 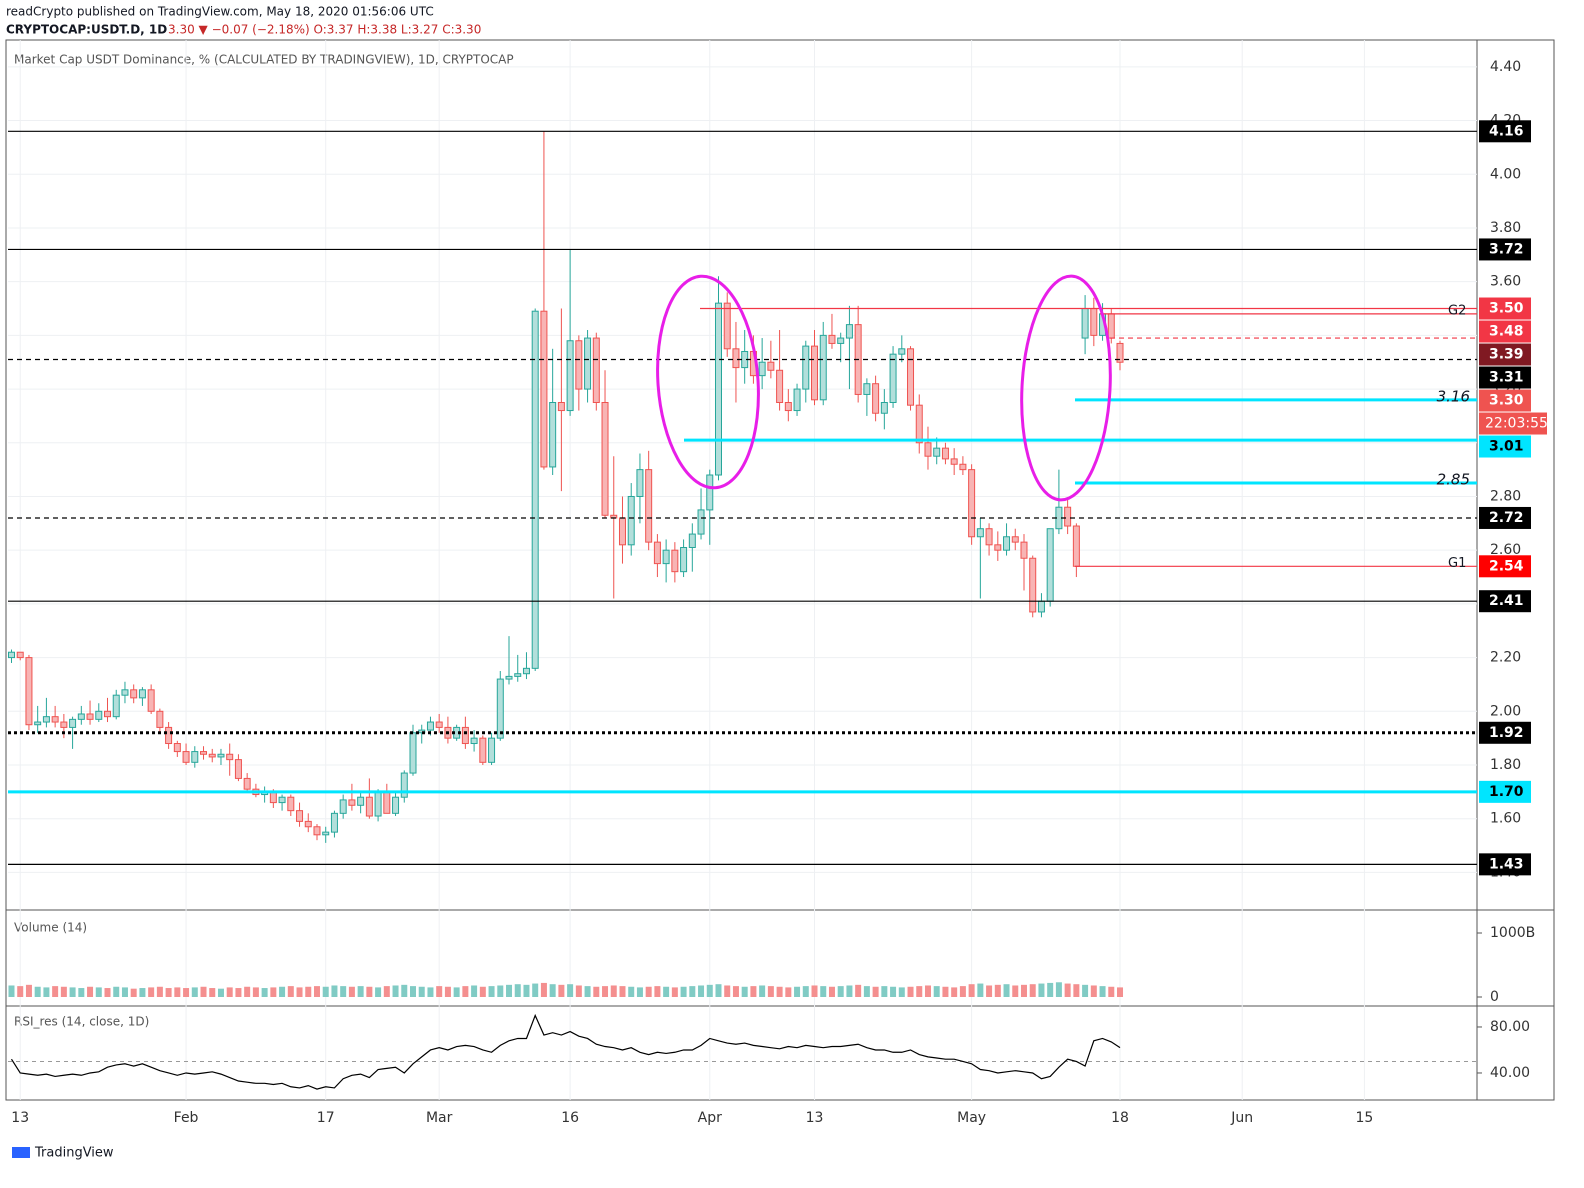 I want to click on price-badge-label: 1.70, so click(x=1506, y=792).